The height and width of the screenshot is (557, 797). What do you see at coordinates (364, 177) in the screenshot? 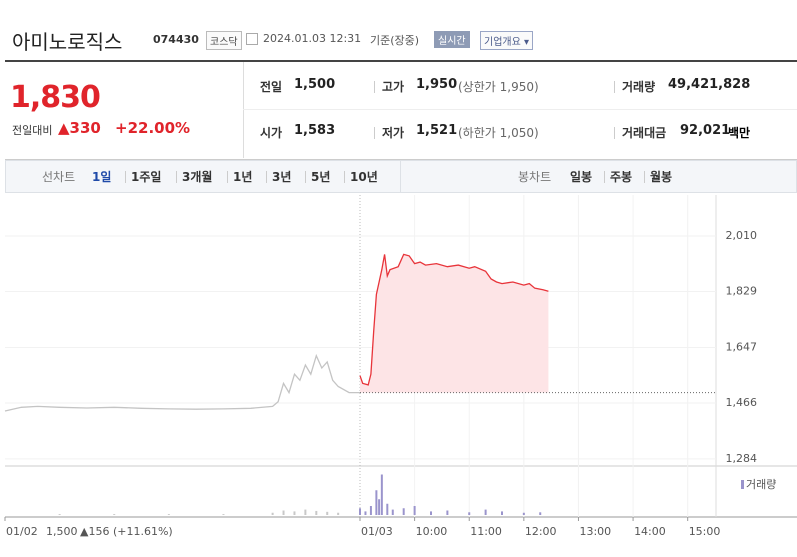
I see `period-tab: 10년` at bounding box center [364, 177].